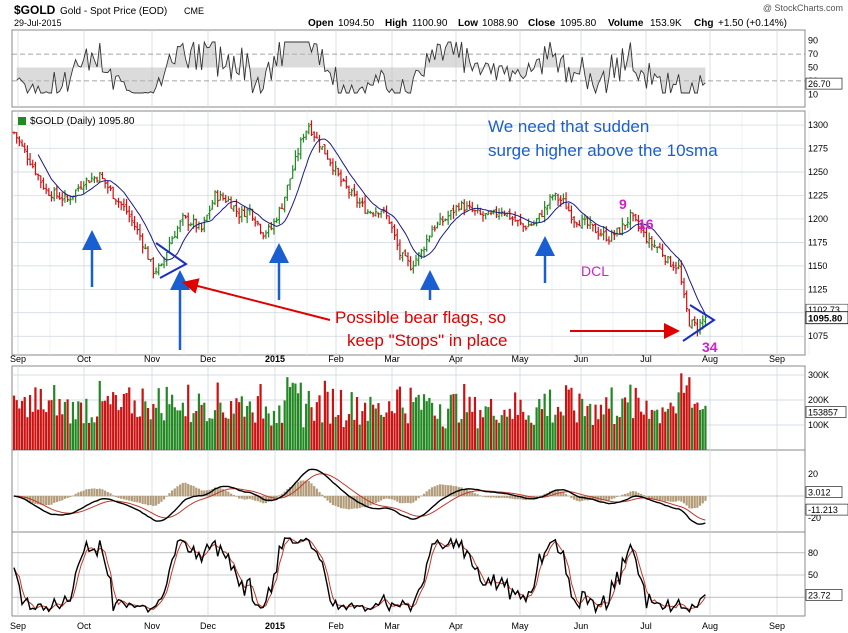 This screenshot has height=633, width=848. I want to click on flag-triangles, so click(435, 292).